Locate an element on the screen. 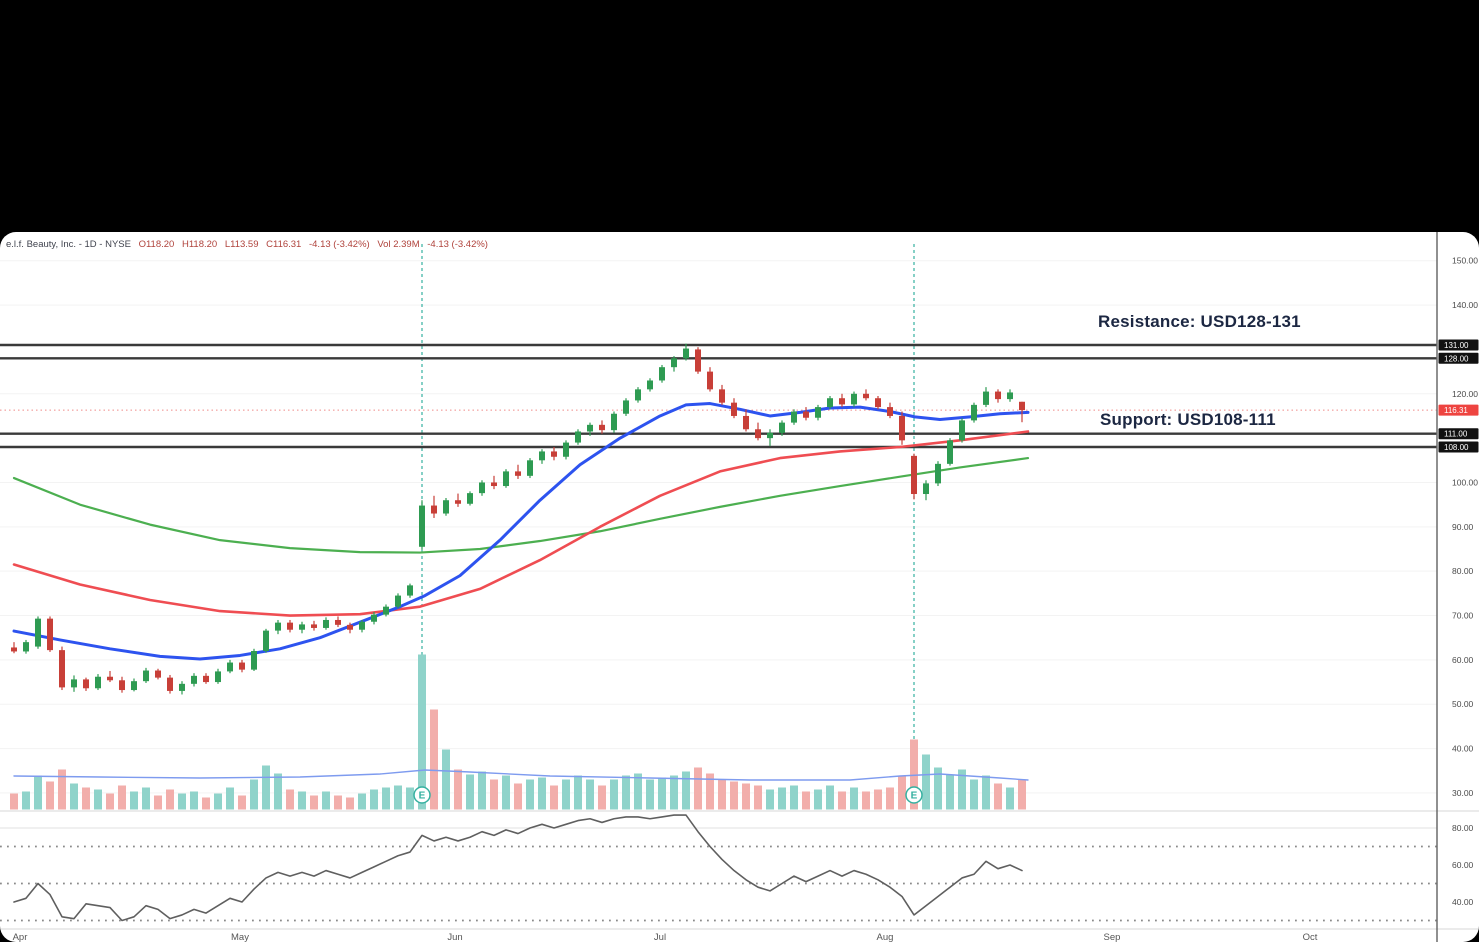  svg-text: 40.00 is located at coordinates (1463, 749).